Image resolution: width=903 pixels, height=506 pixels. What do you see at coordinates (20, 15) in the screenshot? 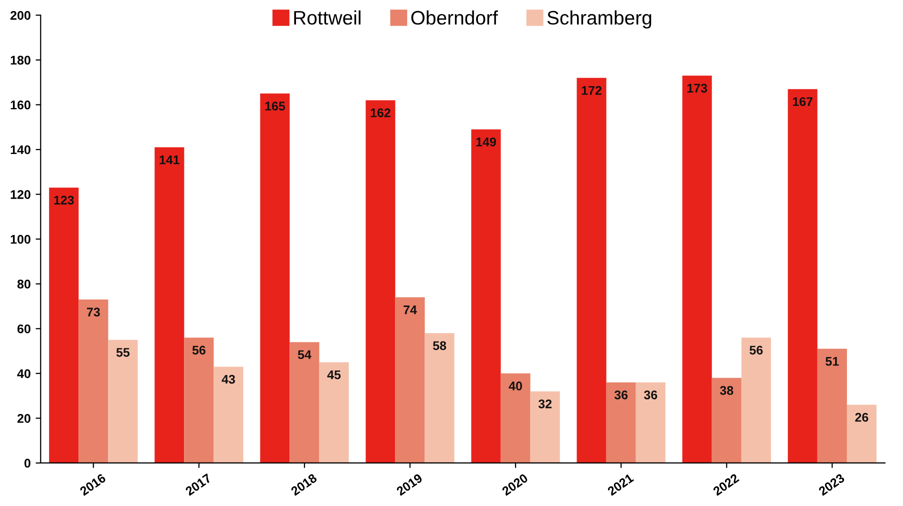
I see `y-tick-label: 200` at bounding box center [20, 15].